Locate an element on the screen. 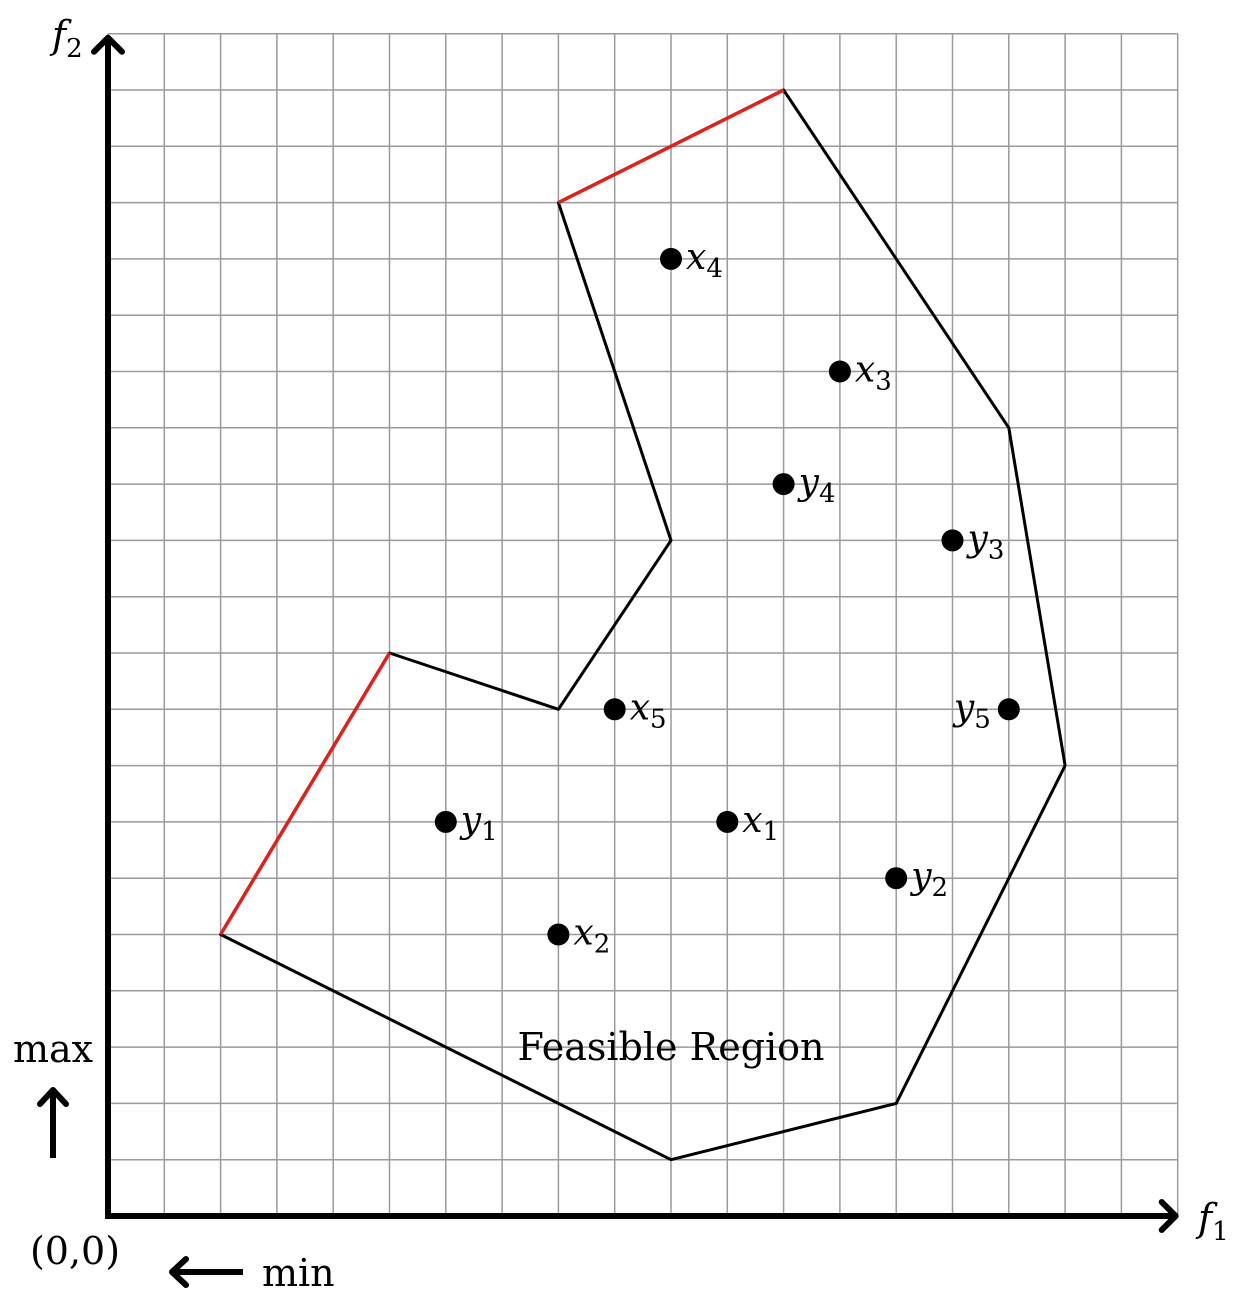  y-axis-label: f2 is located at coordinates (66, 38).